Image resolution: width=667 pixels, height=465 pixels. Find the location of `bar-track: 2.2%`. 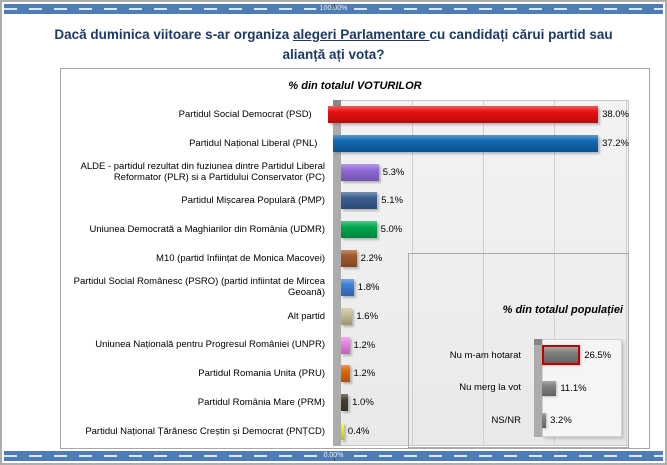

bar-track: 2.2% is located at coordinates (485, 259).